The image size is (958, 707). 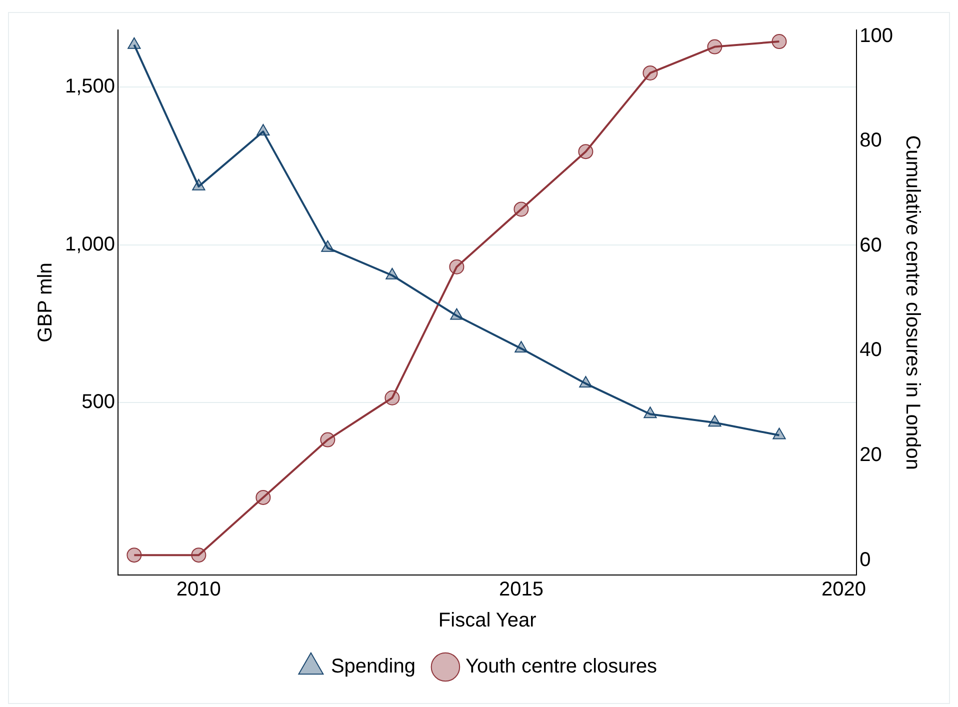 What do you see at coordinates (865, 559) in the screenshot?
I see `y2-tick-label: 0` at bounding box center [865, 559].